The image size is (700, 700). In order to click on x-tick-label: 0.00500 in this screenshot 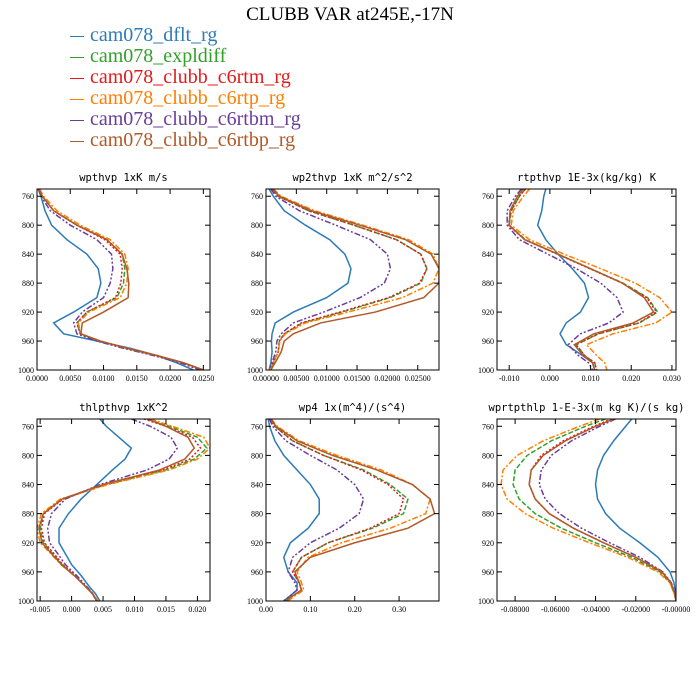, I will do `click(296, 378)`.